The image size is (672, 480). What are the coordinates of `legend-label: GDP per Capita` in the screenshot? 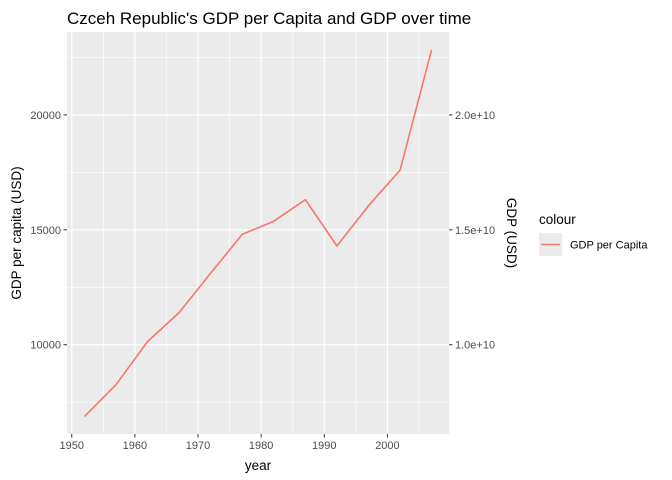 It's located at (609, 246).